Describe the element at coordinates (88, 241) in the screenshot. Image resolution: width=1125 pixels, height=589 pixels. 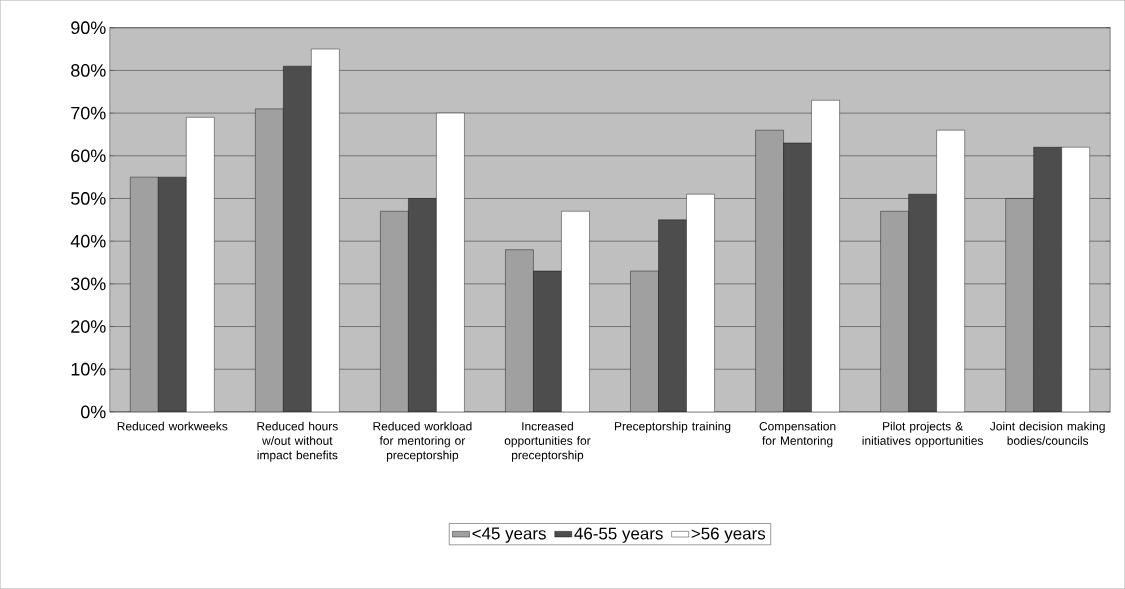
I see `y-tick-label: 40%` at that location.